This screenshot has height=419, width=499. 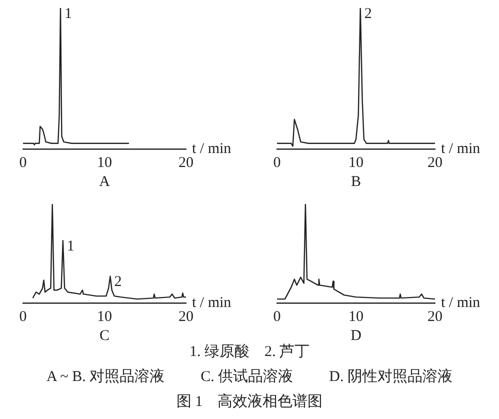 I want to click on text: C. 供试品溶液, so click(x=247, y=377).